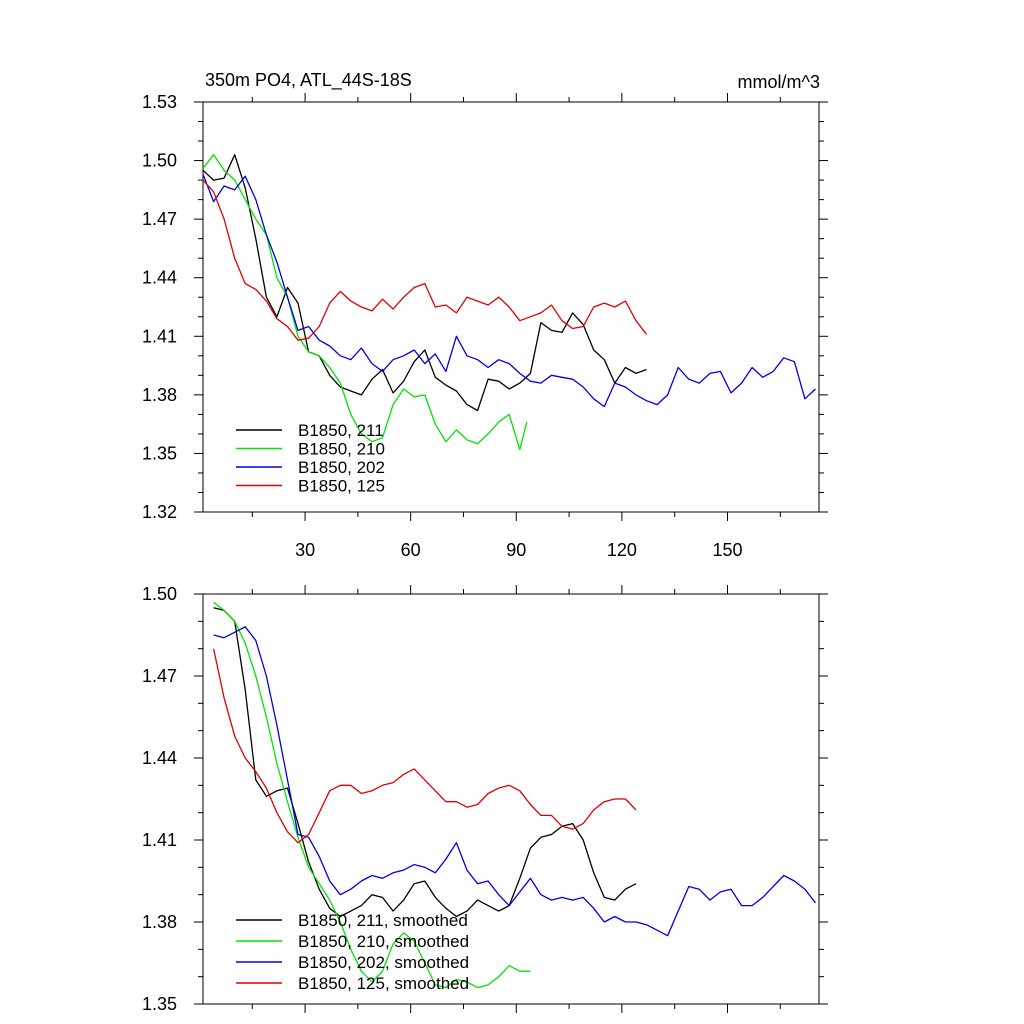 This screenshot has width=1024, height=1024. I want to click on bottom-y-tick-label: 1.50, so click(159, 594).